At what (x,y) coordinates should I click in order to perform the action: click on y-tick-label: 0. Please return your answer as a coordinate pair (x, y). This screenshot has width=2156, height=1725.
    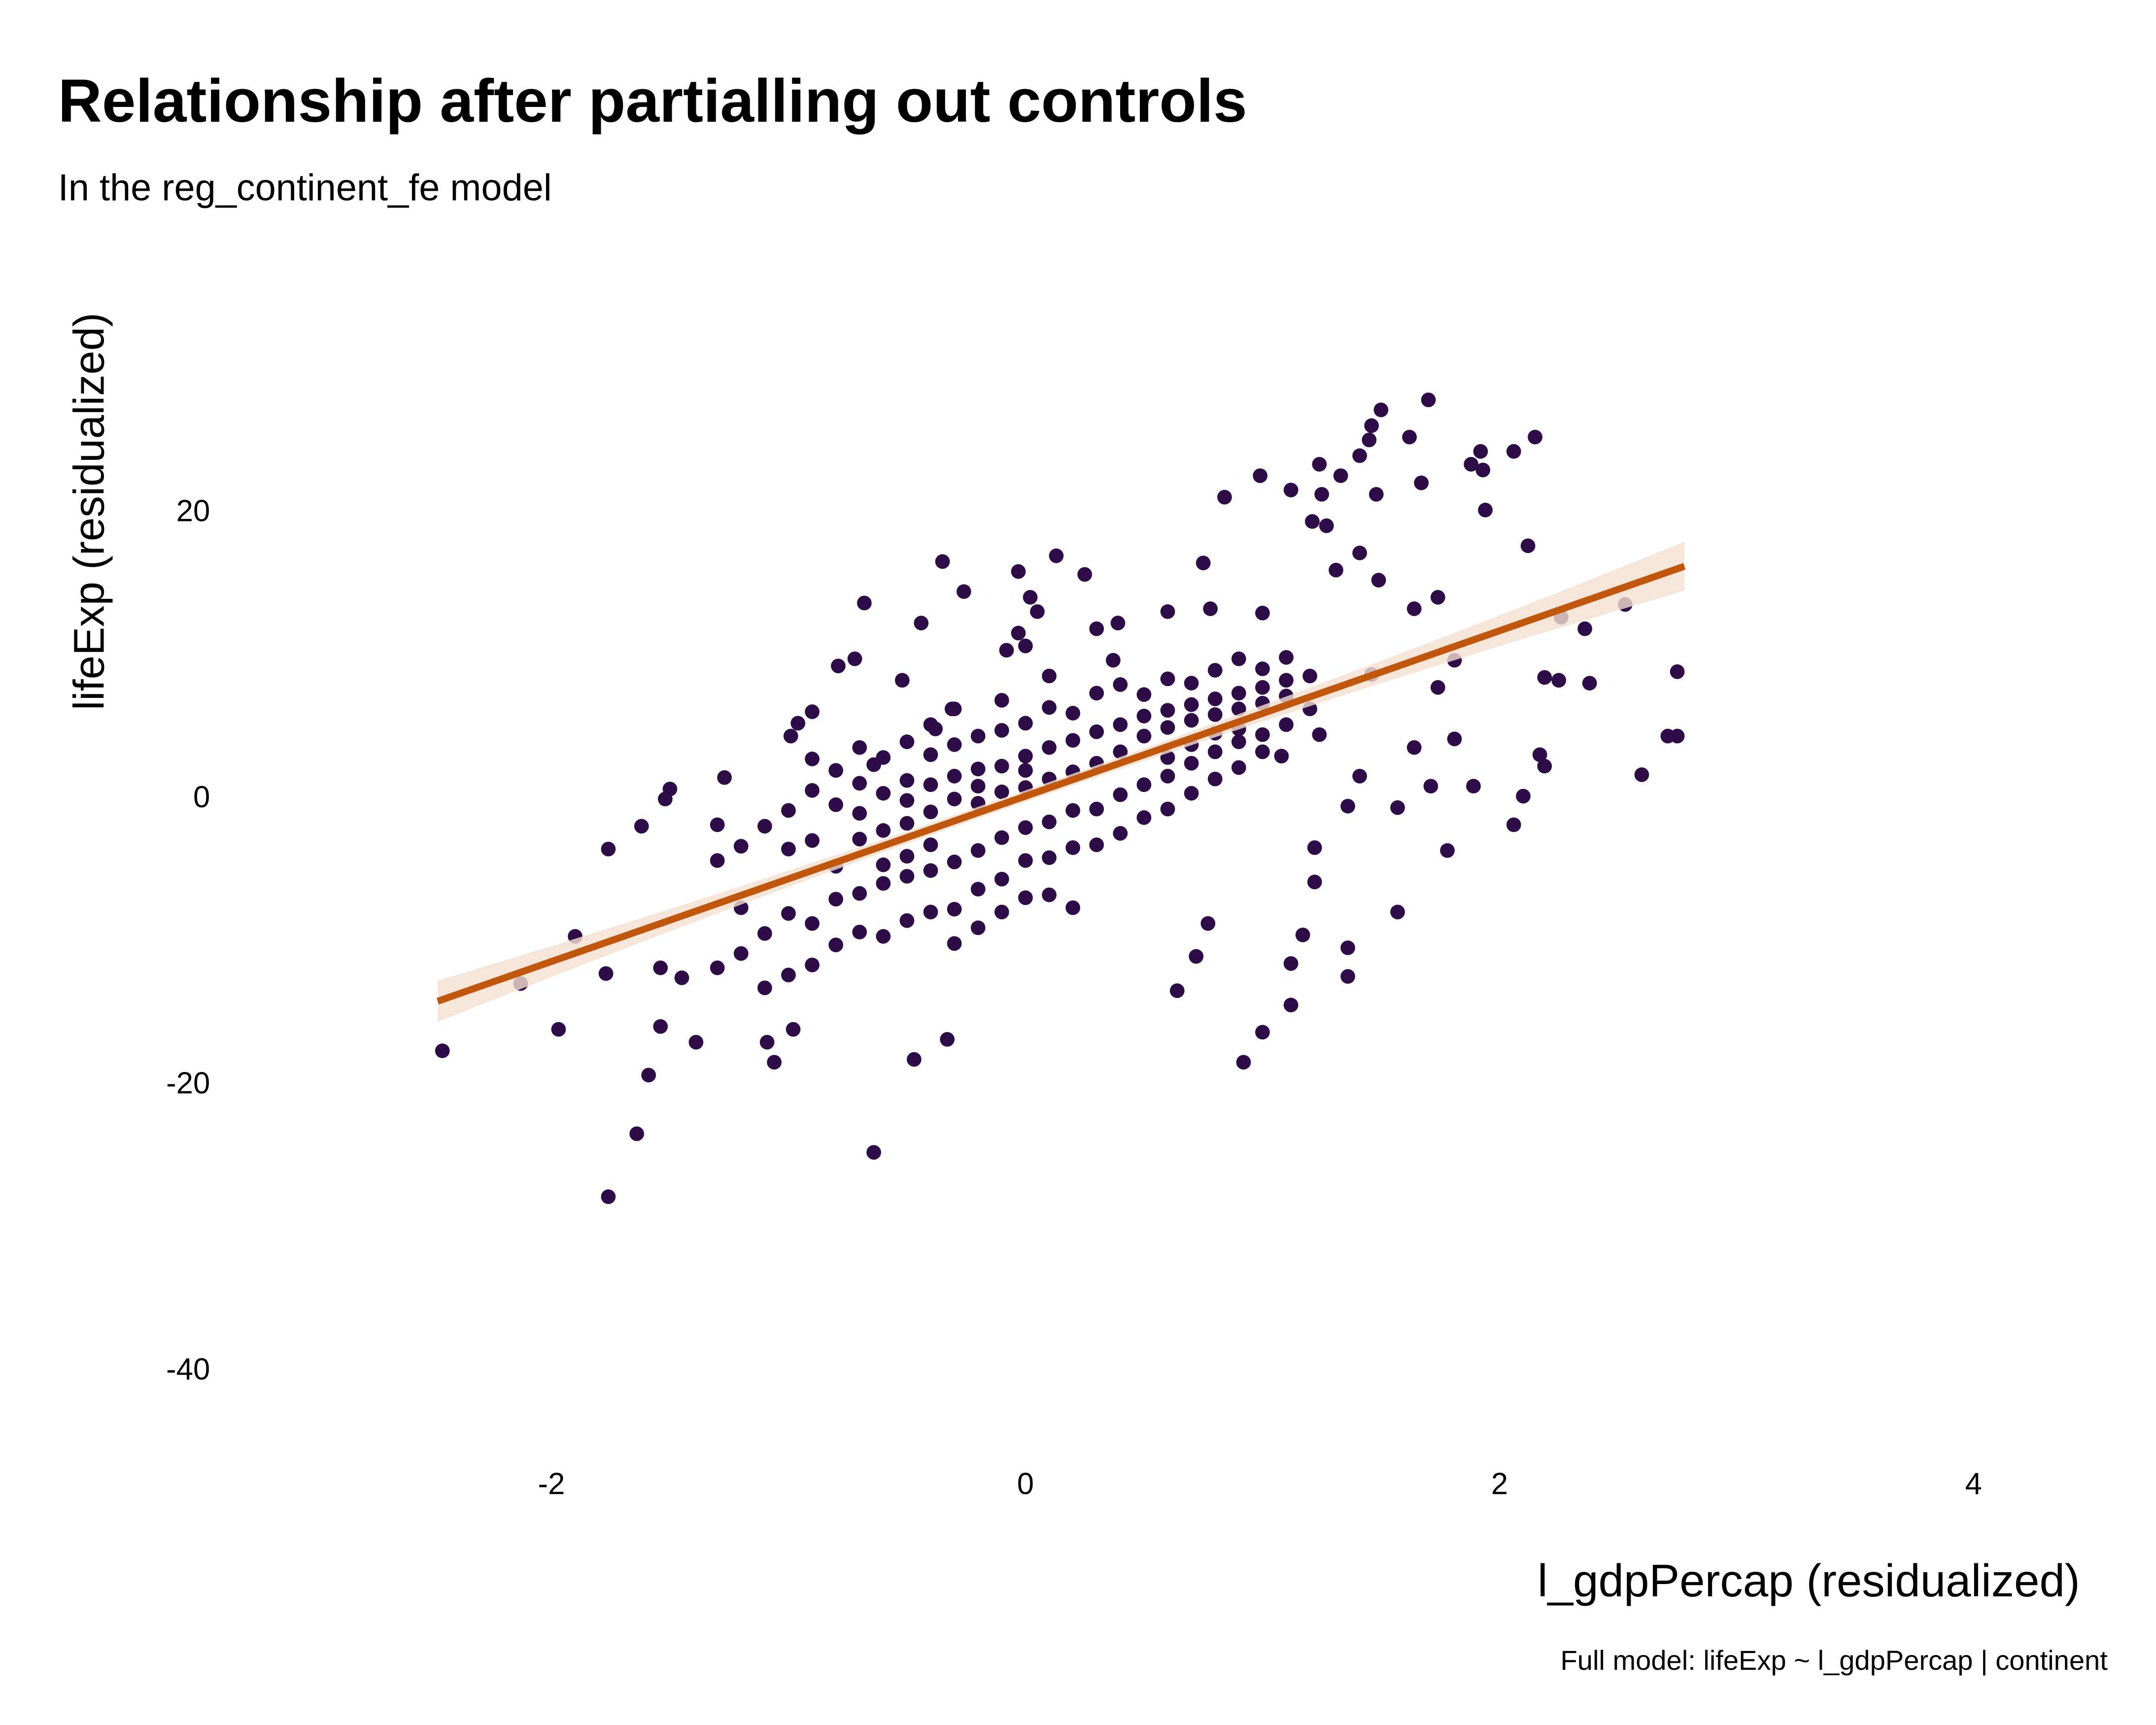
    Looking at the image, I should click on (201, 797).